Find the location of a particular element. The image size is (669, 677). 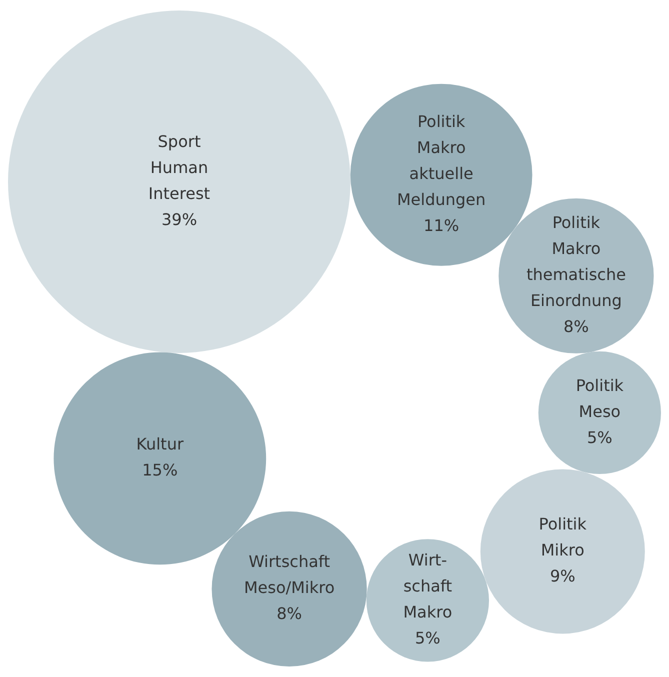

data-label: 9% is located at coordinates (563, 576).